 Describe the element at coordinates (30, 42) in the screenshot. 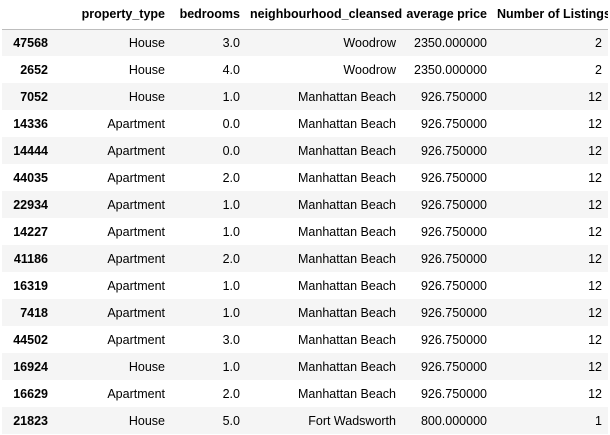

I see `row-index: 47568` at that location.